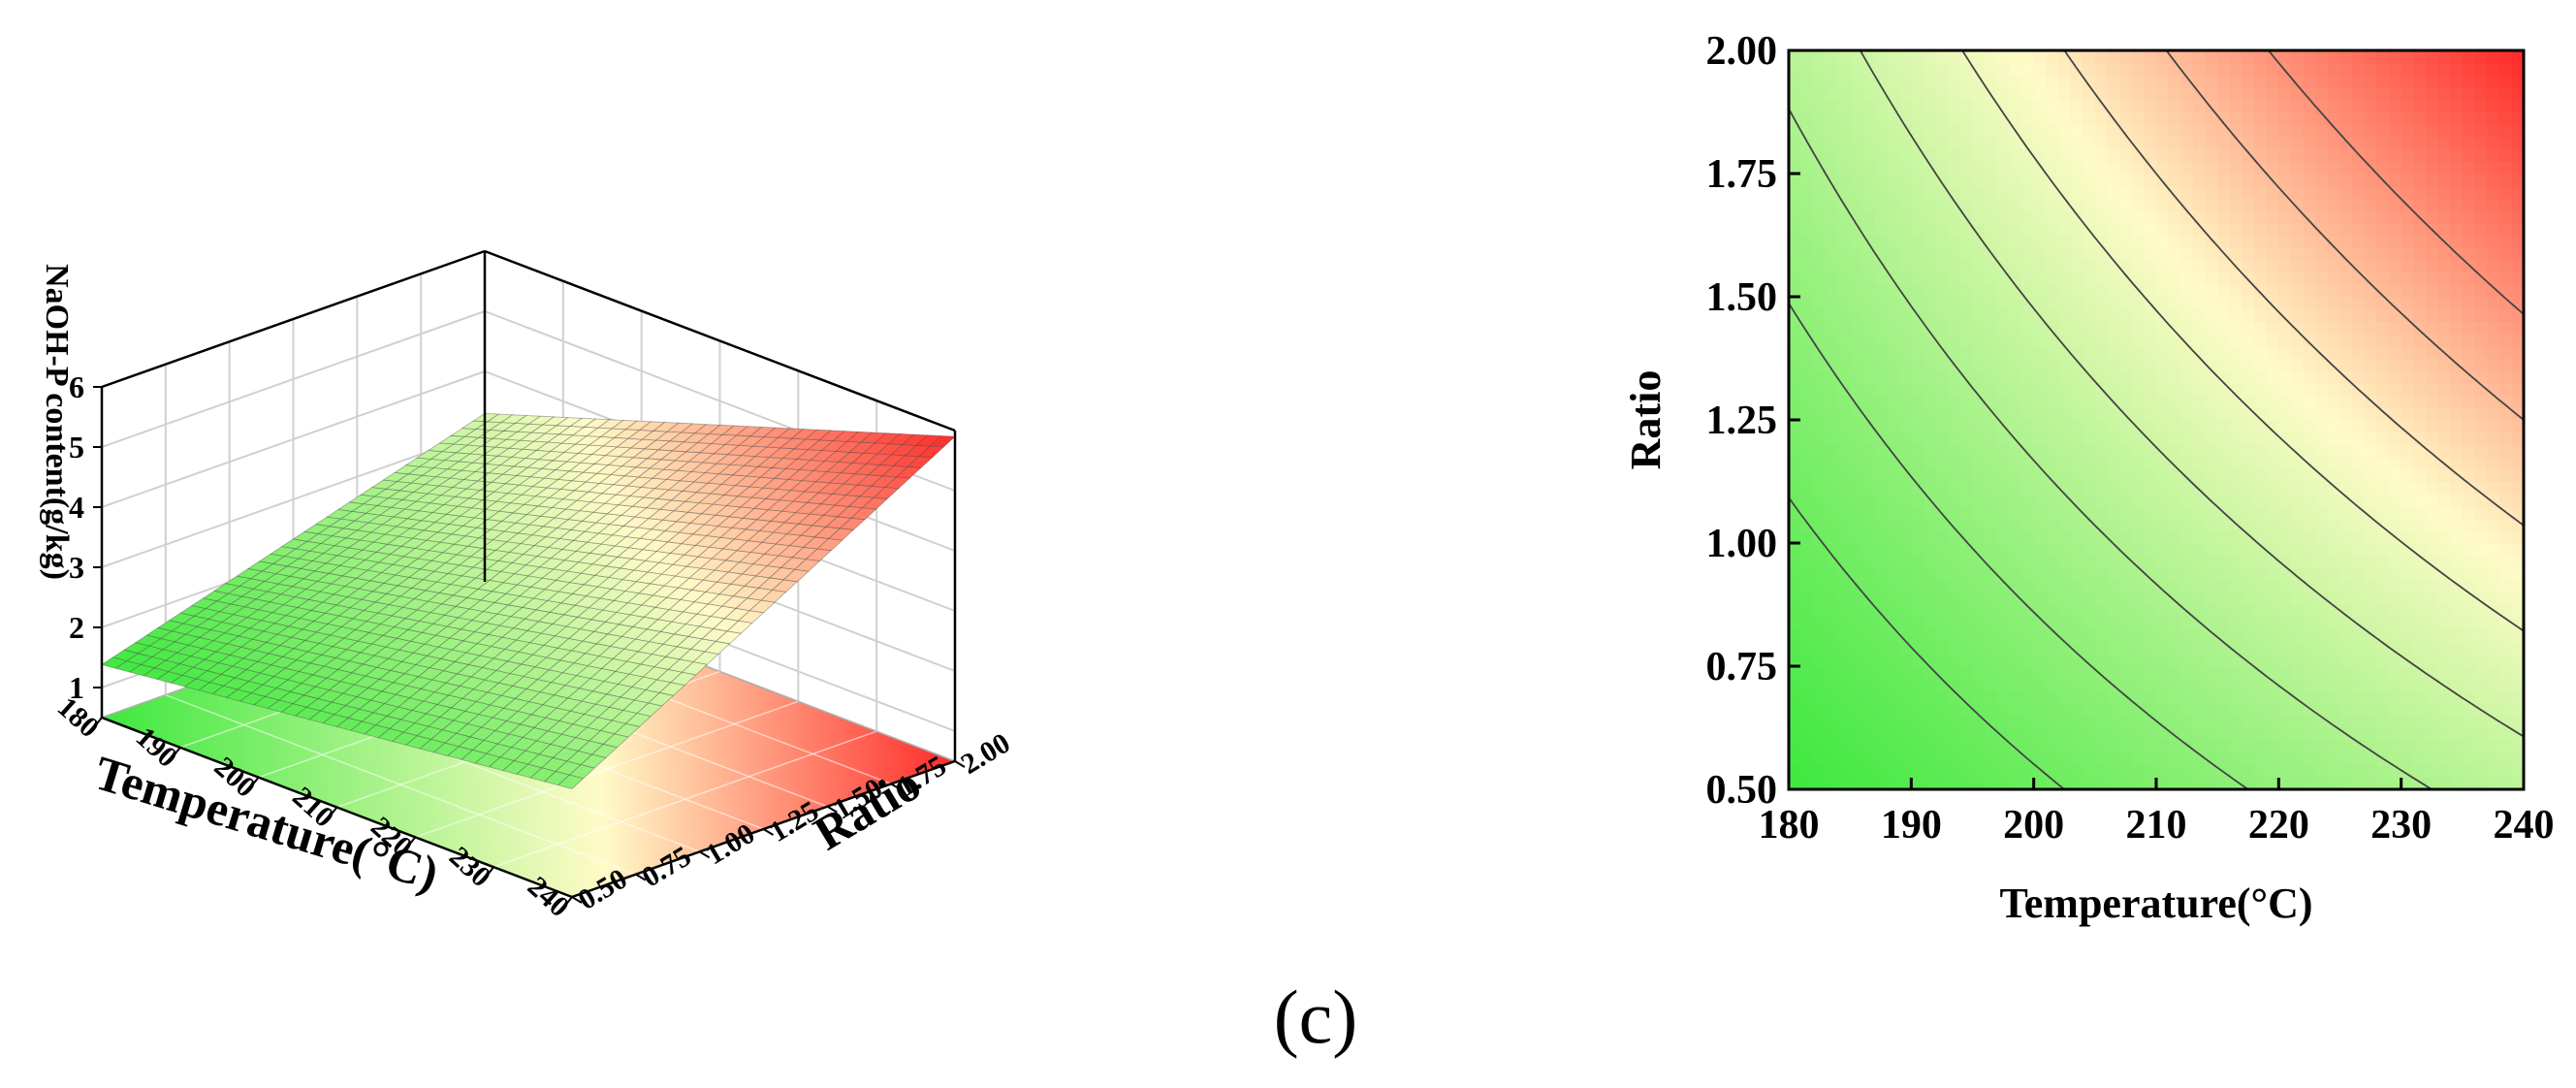  Describe the element at coordinates (1742, 544) in the screenshot. I see `y-tick-label: 1.00` at that location.